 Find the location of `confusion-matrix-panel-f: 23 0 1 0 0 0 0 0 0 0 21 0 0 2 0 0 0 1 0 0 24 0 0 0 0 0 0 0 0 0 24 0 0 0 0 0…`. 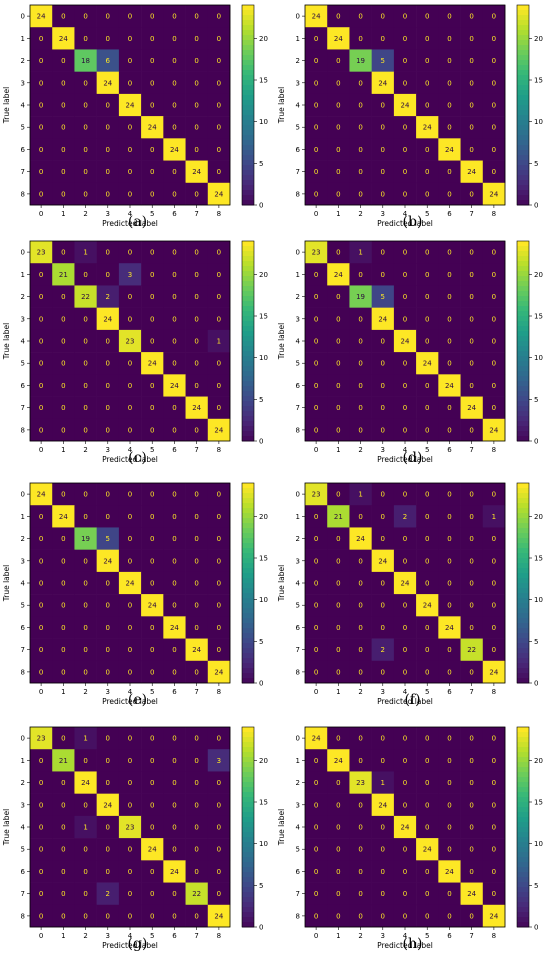

confusion-matrix-panel-f: 23 0 1 0 0 0 0 0 0 0 21 0 0 2 0 0 0 1 0 0 24 0 0 0 0 0 0 0 0 0 24 0 0 0 0 0… is located at coordinates (412, 594).